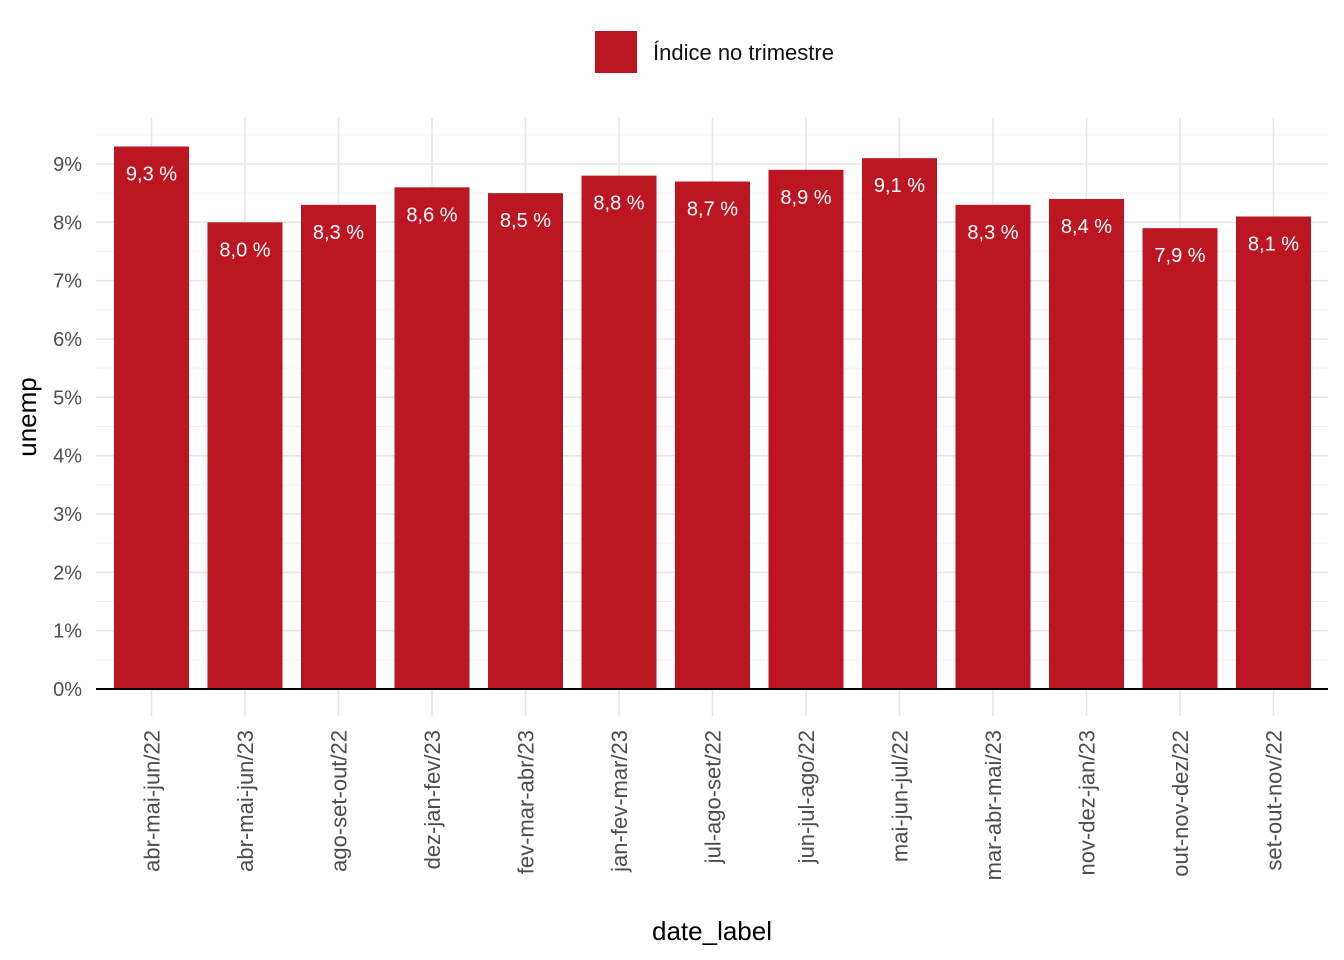 Image resolution: width=1344 pixels, height=960 pixels. Describe the element at coordinates (712, 210) in the screenshot. I see `bar-label: 8,7 %` at that location.